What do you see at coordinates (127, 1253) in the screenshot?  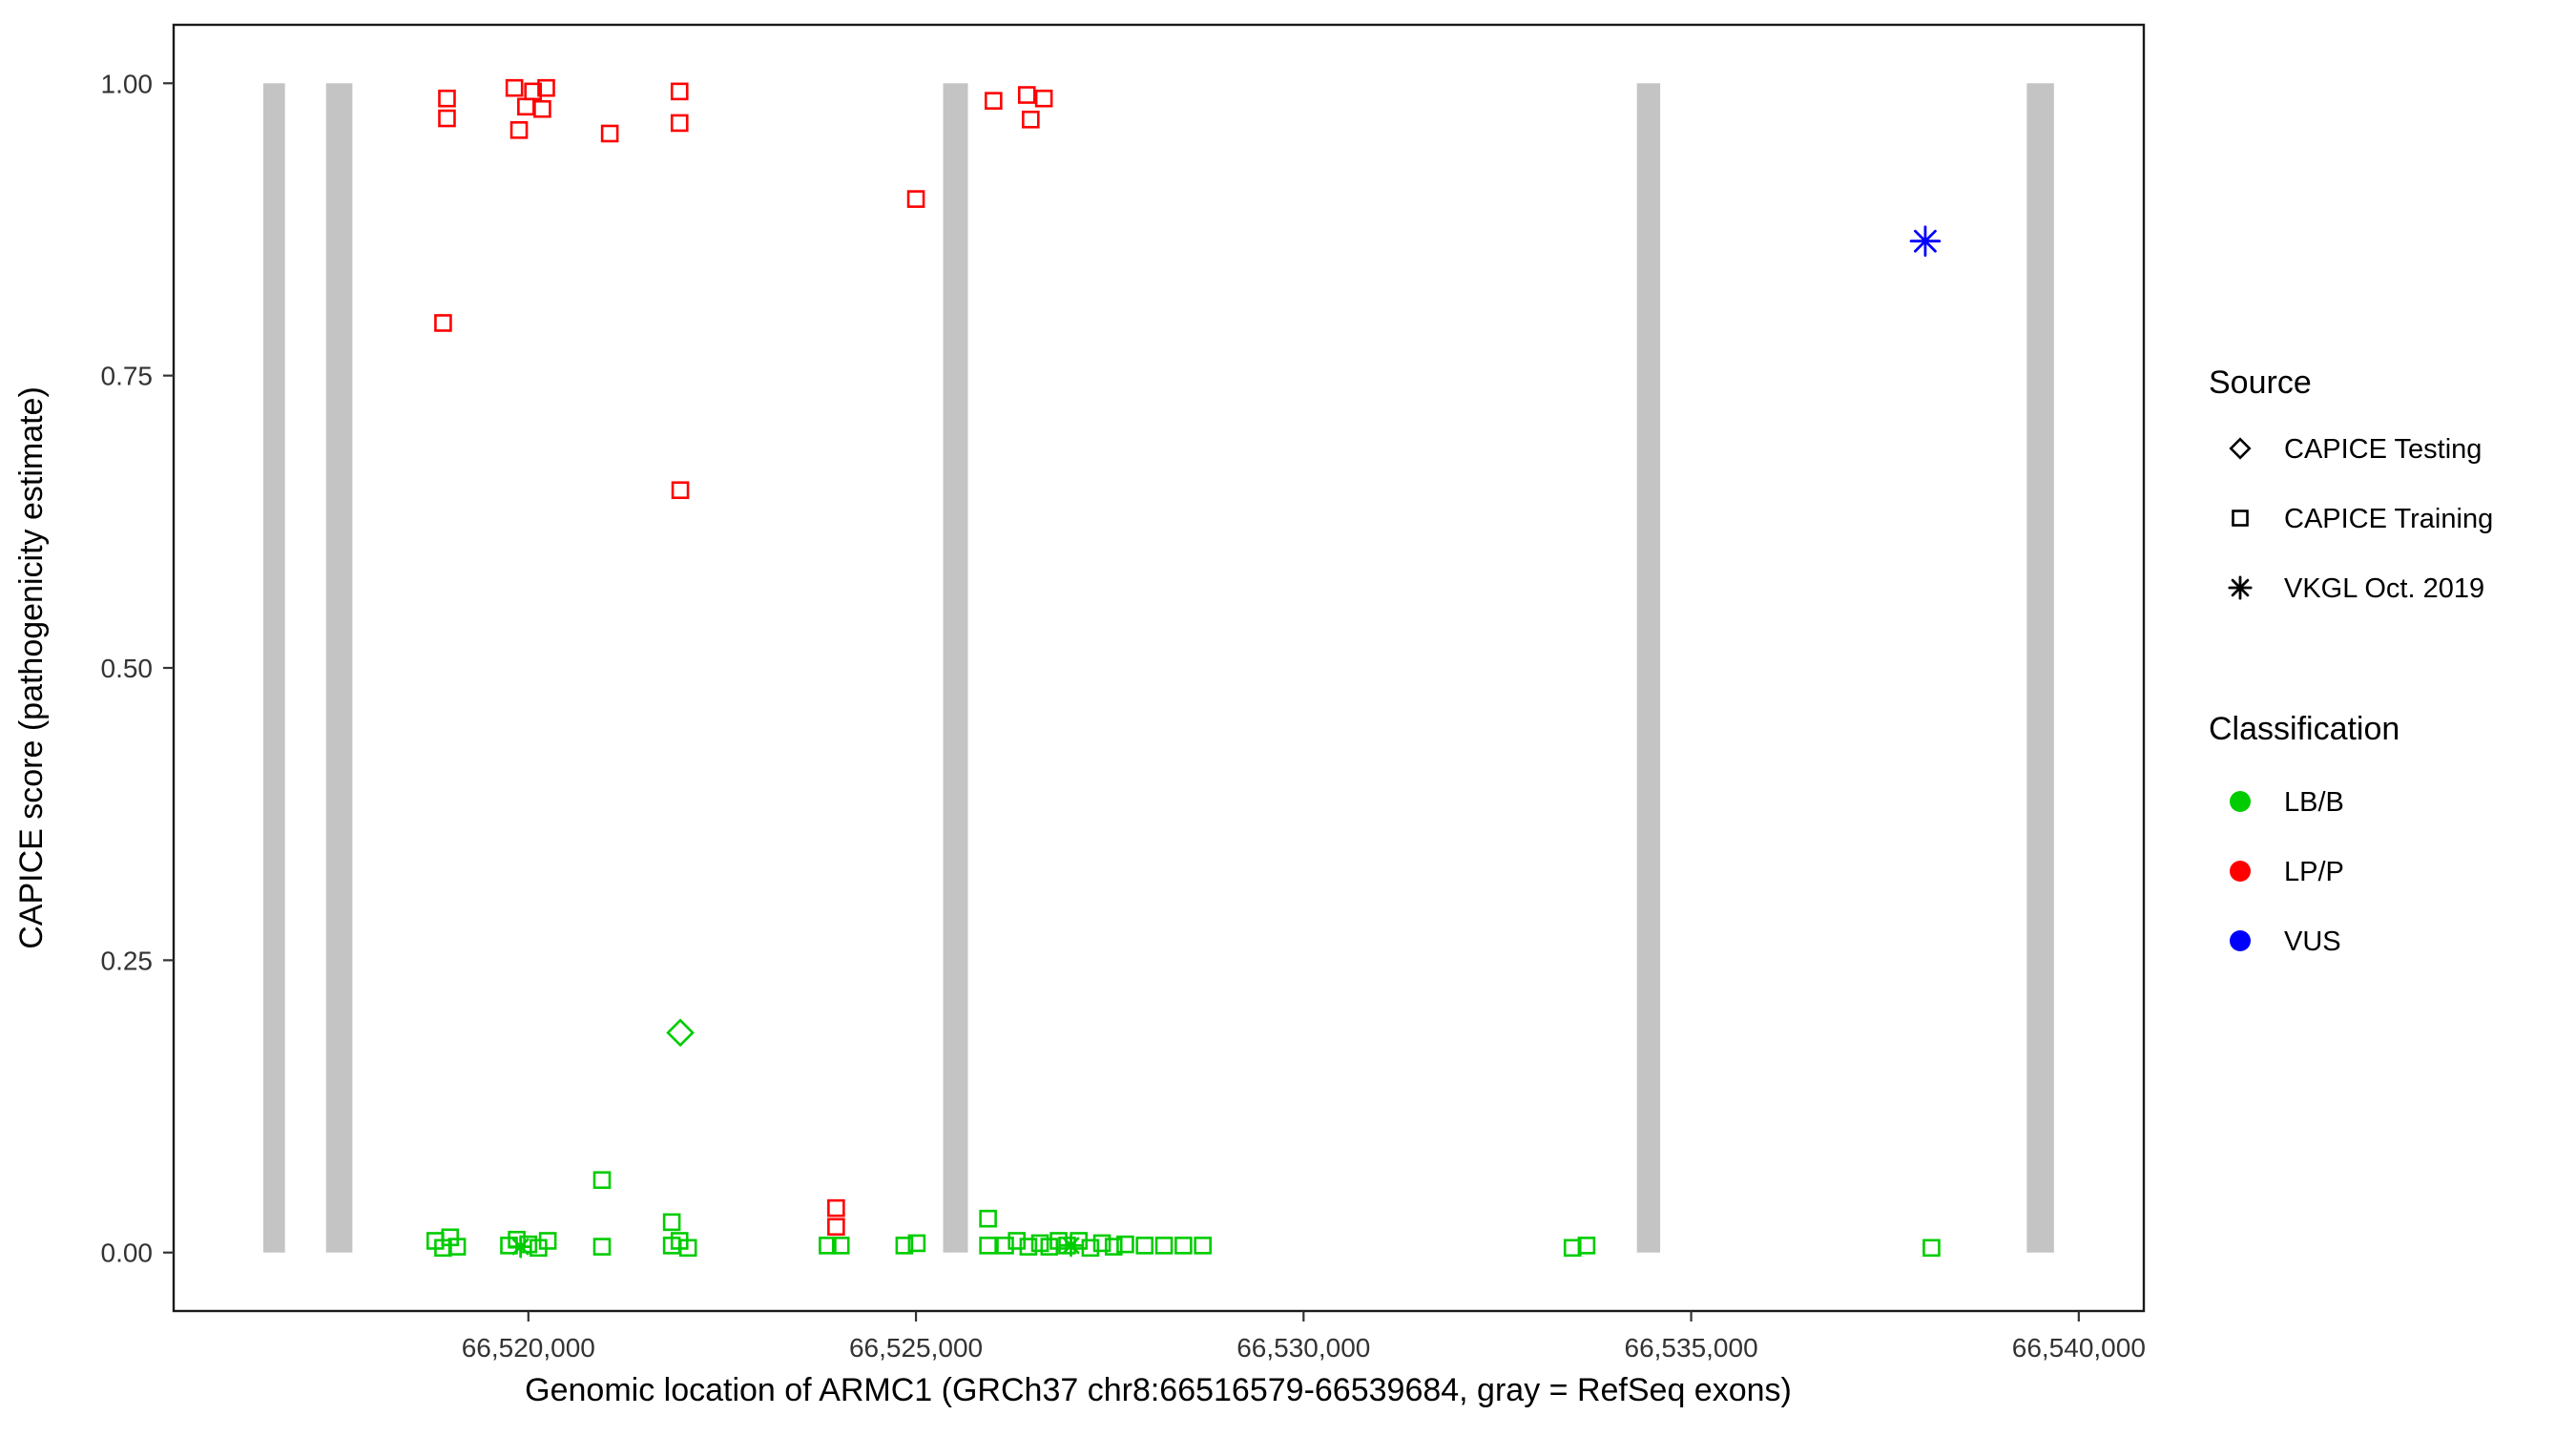 I see `y-tick-label: 0.00` at bounding box center [127, 1253].